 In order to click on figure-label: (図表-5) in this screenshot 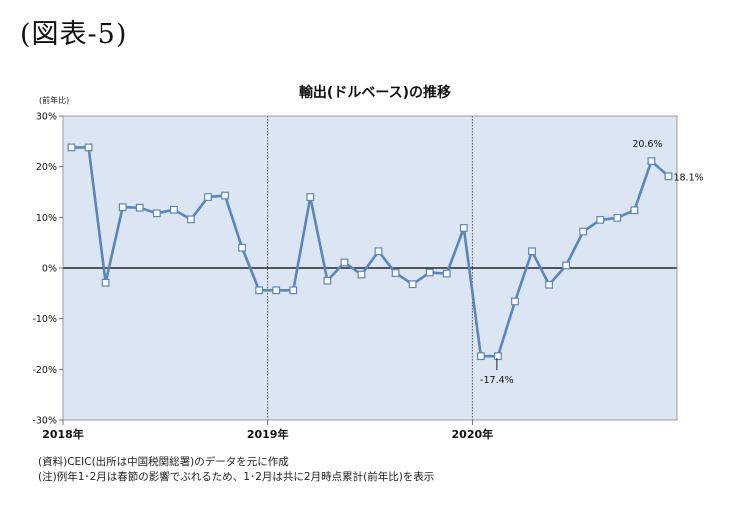, I will do `click(74, 34)`.